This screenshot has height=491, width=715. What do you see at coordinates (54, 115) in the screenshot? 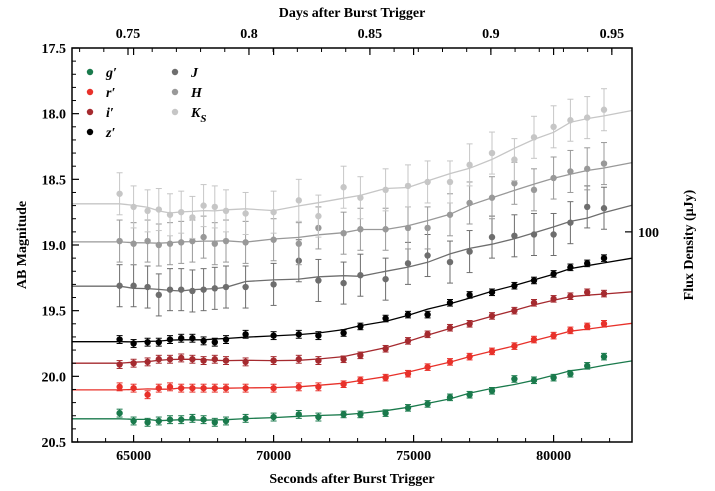
I see `y-tick-label: 18.0` at bounding box center [54, 115].